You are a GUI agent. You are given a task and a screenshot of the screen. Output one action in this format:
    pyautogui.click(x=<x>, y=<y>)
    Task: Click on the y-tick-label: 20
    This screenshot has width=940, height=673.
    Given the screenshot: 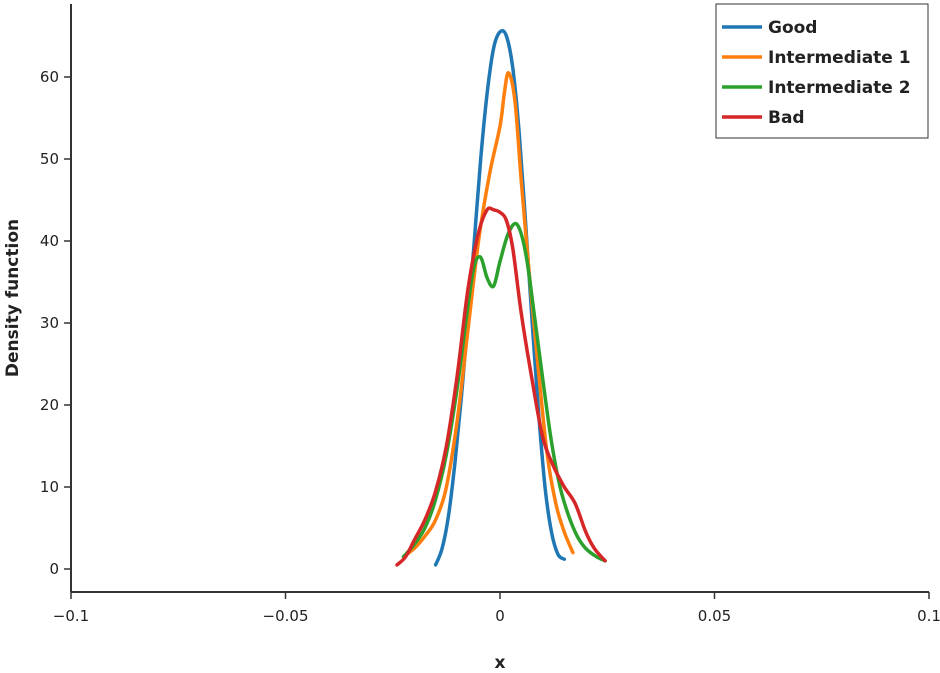 What is the action you would take?
    pyautogui.click(x=49, y=405)
    